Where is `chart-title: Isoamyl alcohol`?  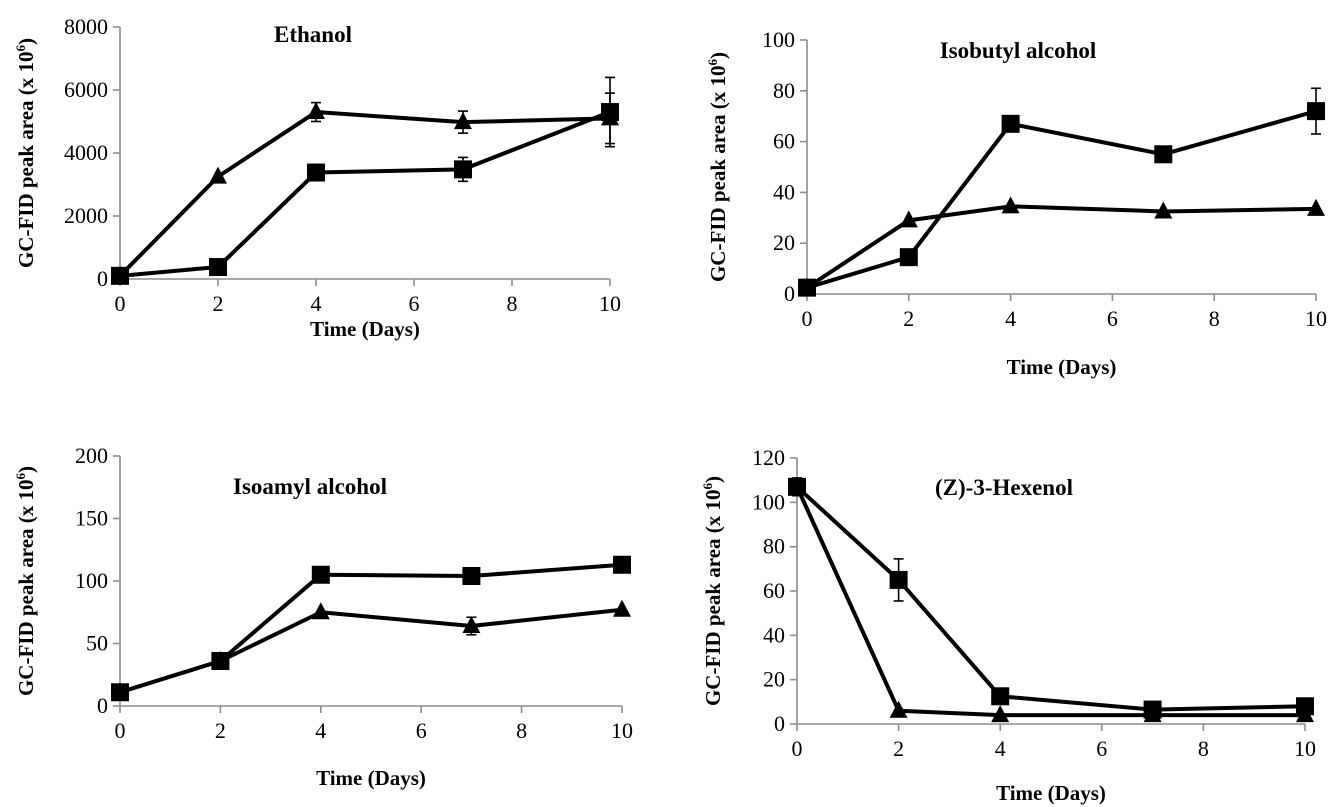 chart-title: Isoamyl alcohol is located at coordinates (310, 486).